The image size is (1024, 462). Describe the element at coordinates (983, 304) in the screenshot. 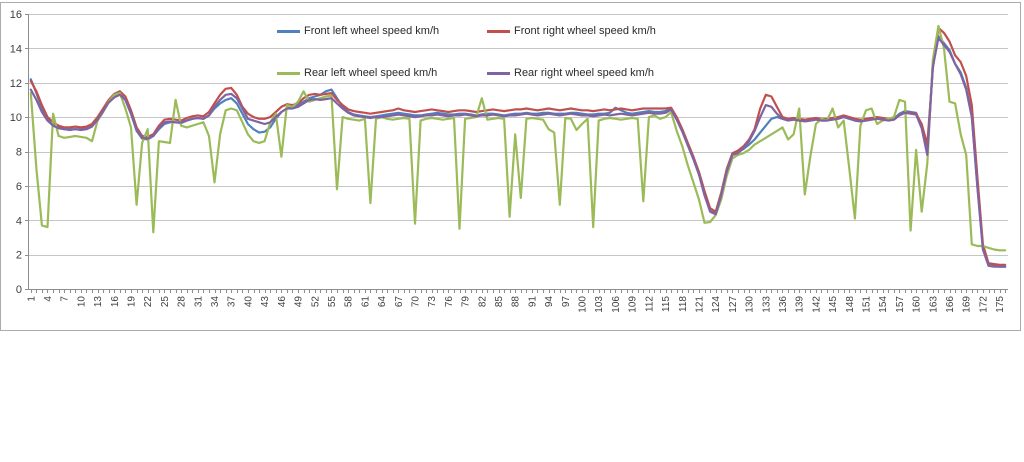

I see `svg-text: 172` at that location.